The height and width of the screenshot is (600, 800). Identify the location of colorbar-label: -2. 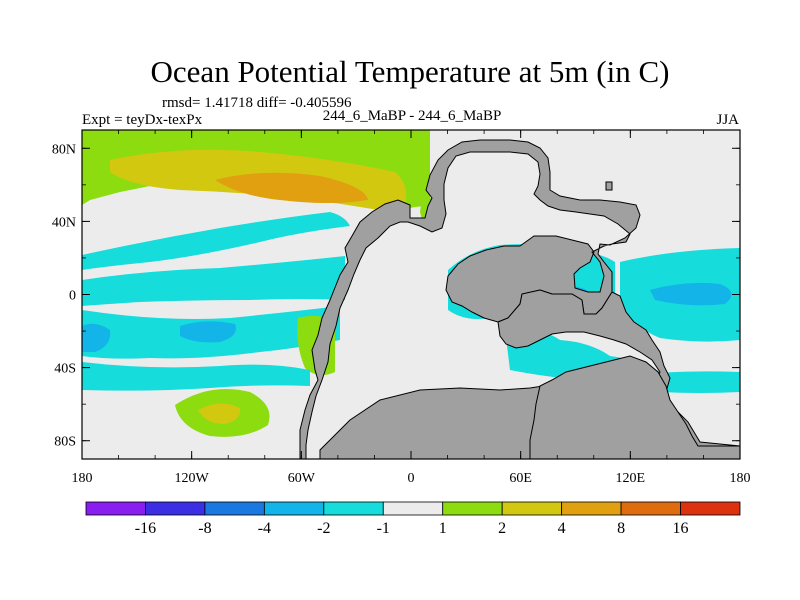
(323, 528).